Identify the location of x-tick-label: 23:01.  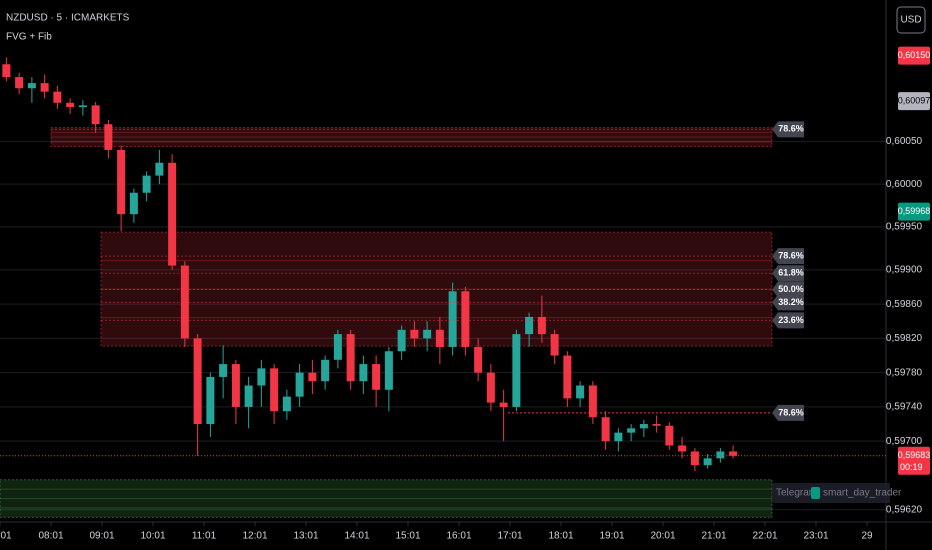
(815, 536).